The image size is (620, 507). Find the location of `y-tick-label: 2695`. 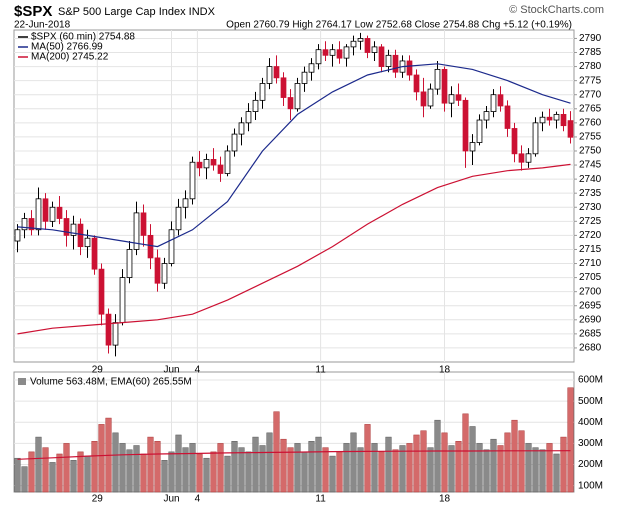

y-tick-label: 2695 is located at coordinates (590, 305).